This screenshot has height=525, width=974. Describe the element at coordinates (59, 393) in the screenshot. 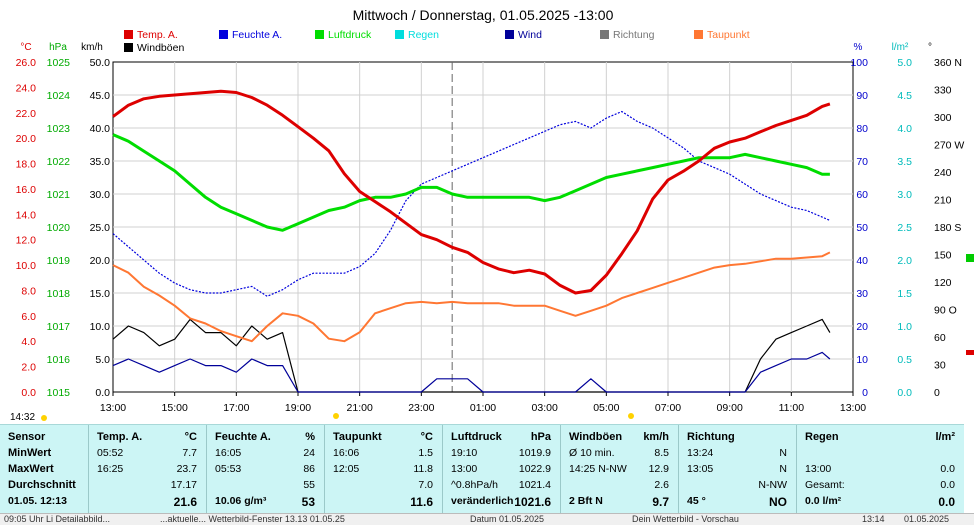

I see `pressure-tick-label: 1015` at that location.